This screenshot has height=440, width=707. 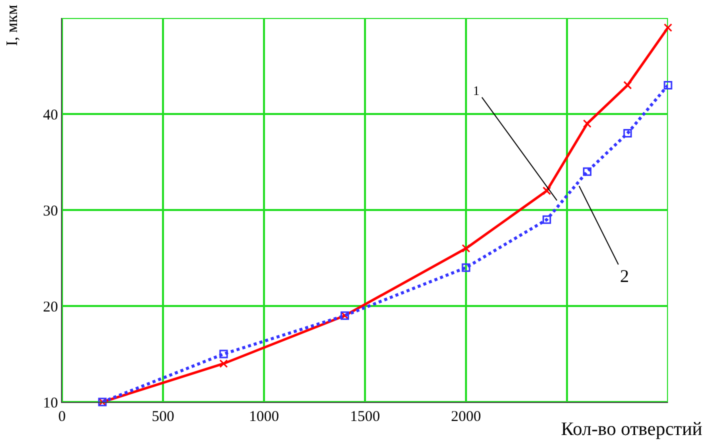 I want to click on x-tick-label: 2000, so click(x=466, y=417).